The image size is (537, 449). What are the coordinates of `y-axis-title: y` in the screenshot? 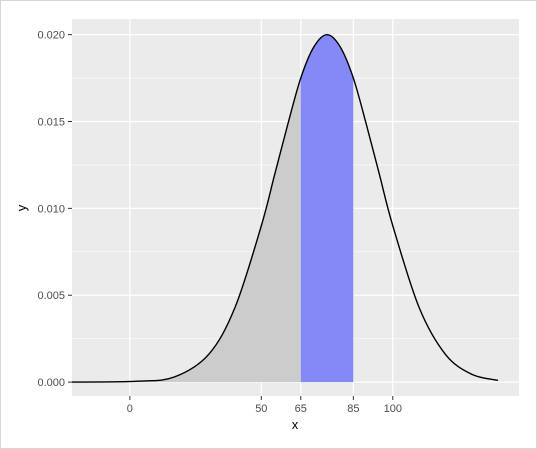 It's located at (21, 207).